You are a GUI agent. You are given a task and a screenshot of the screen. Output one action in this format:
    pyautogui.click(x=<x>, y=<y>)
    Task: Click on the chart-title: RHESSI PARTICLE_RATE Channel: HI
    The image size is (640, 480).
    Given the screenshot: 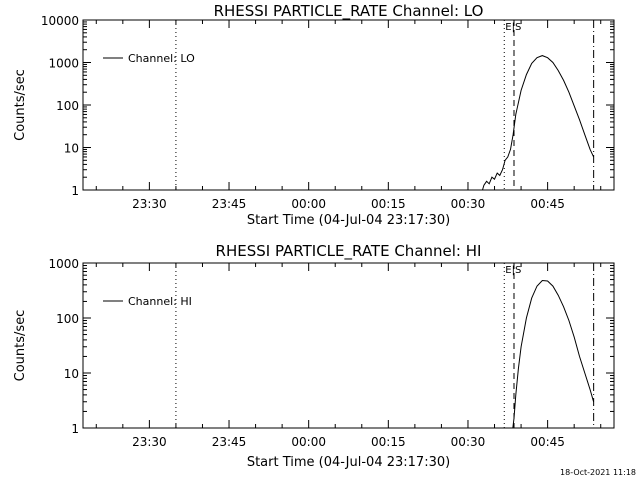 What is the action you would take?
    pyautogui.click(x=349, y=251)
    